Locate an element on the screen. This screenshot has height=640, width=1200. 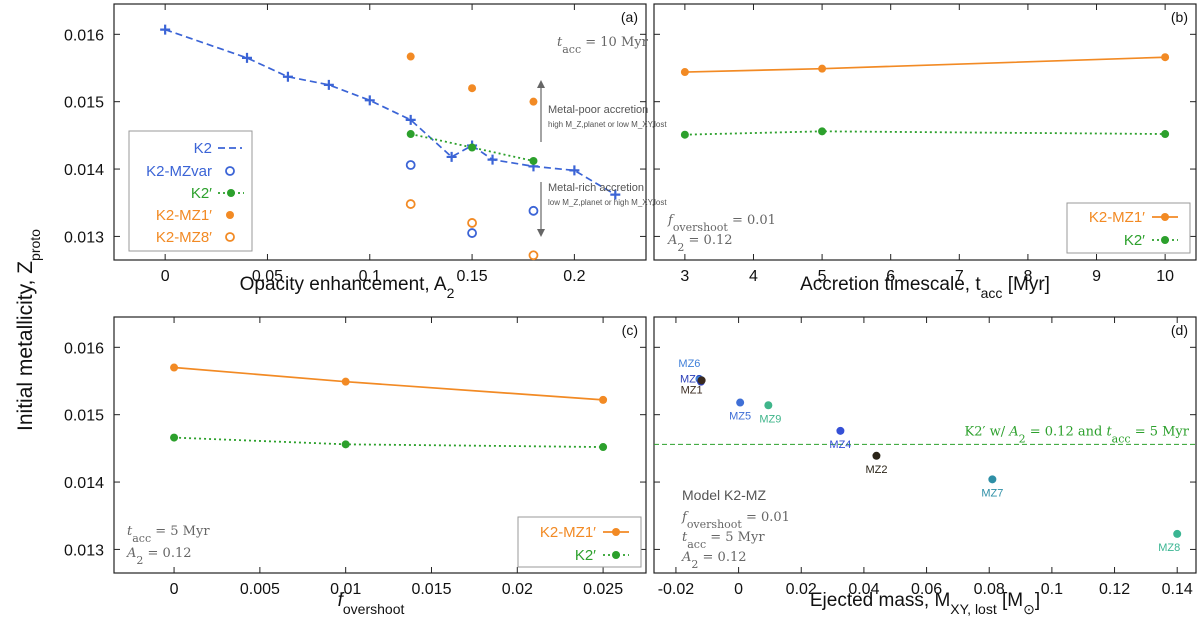
legend-label-K2-MZvar: K2-MZvar is located at coordinates (179, 171).